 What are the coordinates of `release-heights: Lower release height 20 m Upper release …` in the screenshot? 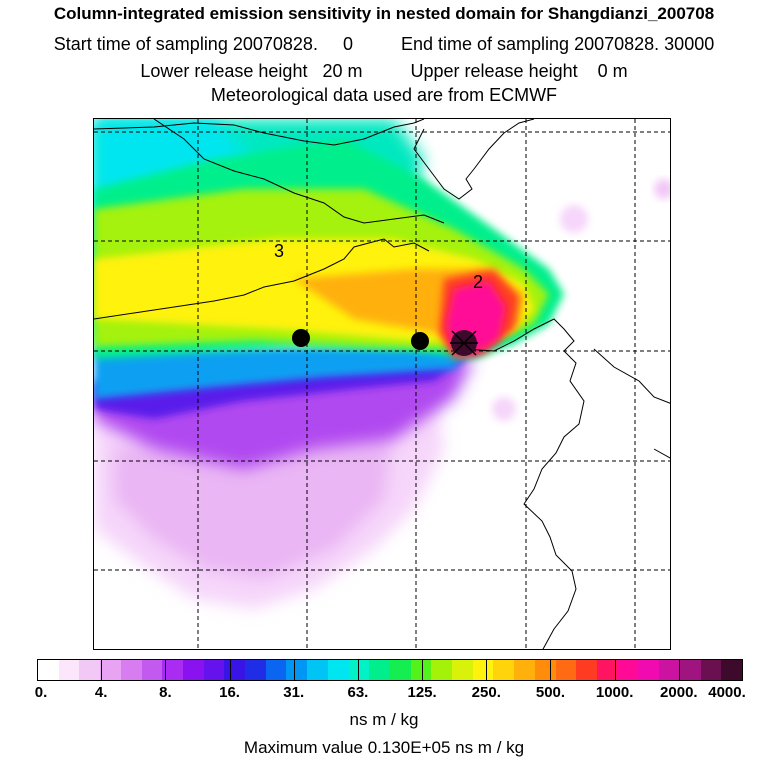 It's located at (384, 71).